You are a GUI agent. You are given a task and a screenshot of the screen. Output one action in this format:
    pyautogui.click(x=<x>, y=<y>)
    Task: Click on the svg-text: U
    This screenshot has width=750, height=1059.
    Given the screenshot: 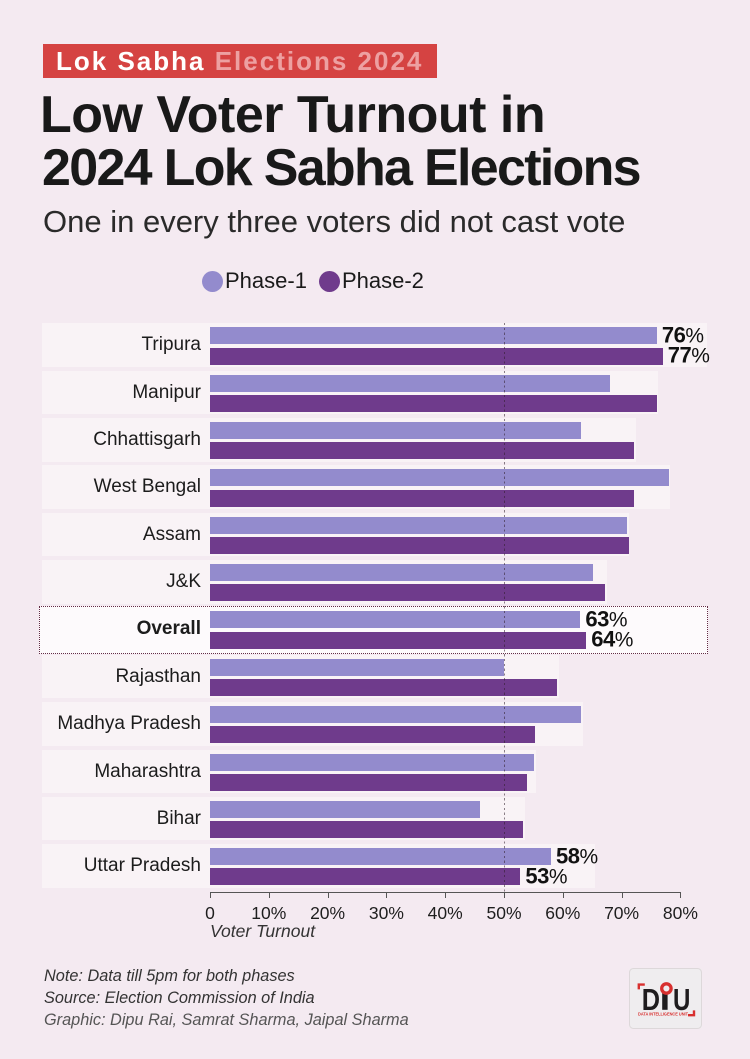 What is the action you would take?
    pyautogui.click(x=681, y=999)
    